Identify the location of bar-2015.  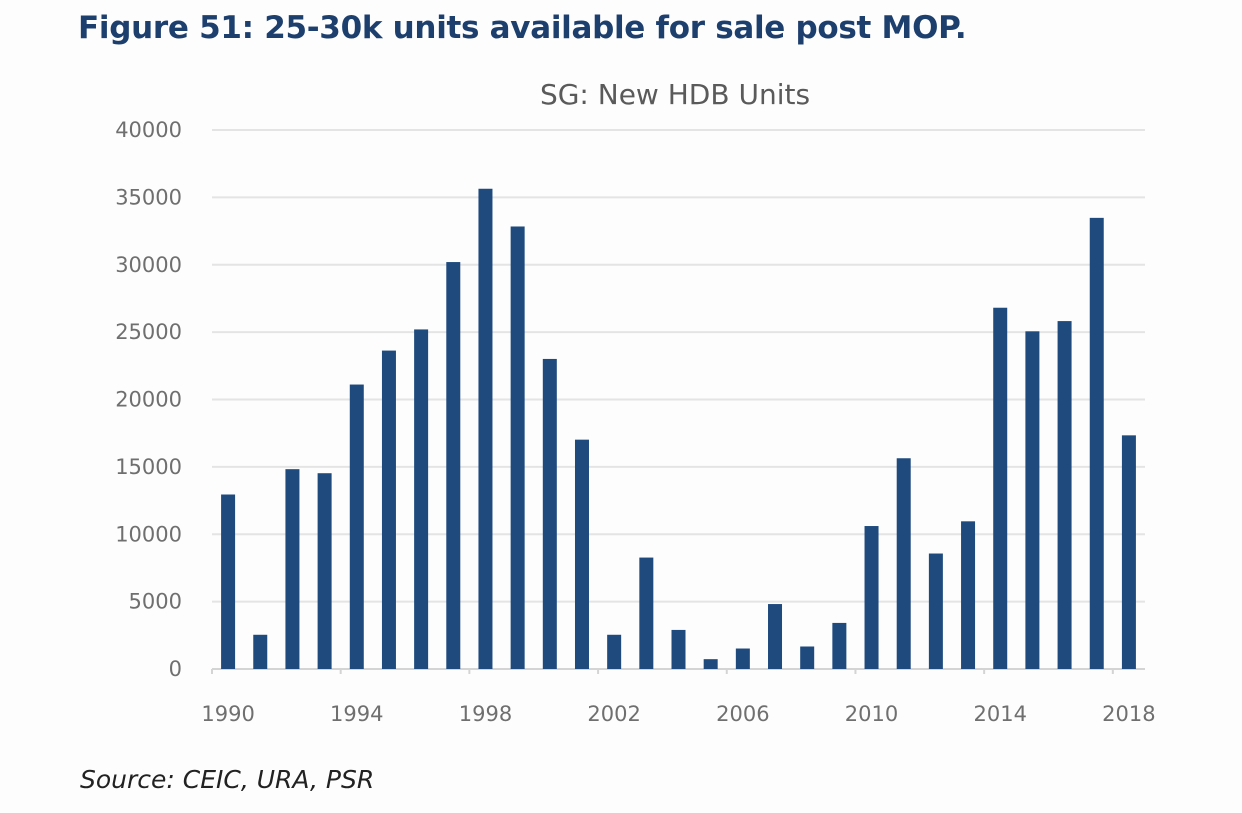
(1032, 500).